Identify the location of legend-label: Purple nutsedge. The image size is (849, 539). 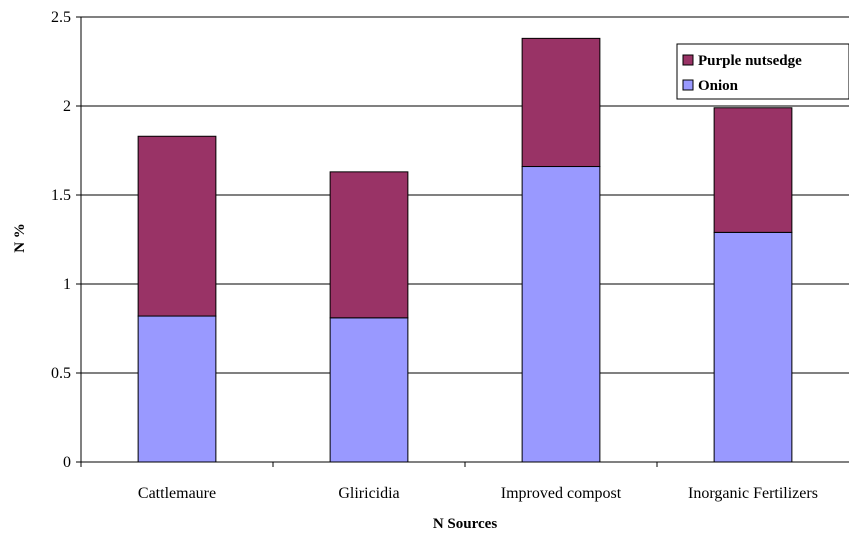
(750, 61).